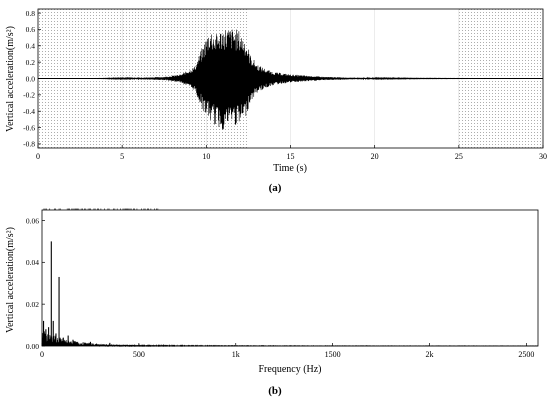 Image resolution: width=550 pixels, height=406 pixels. Describe the element at coordinates (290, 168) in the screenshot. I see `x-axis-label: Time (s)` at that location.